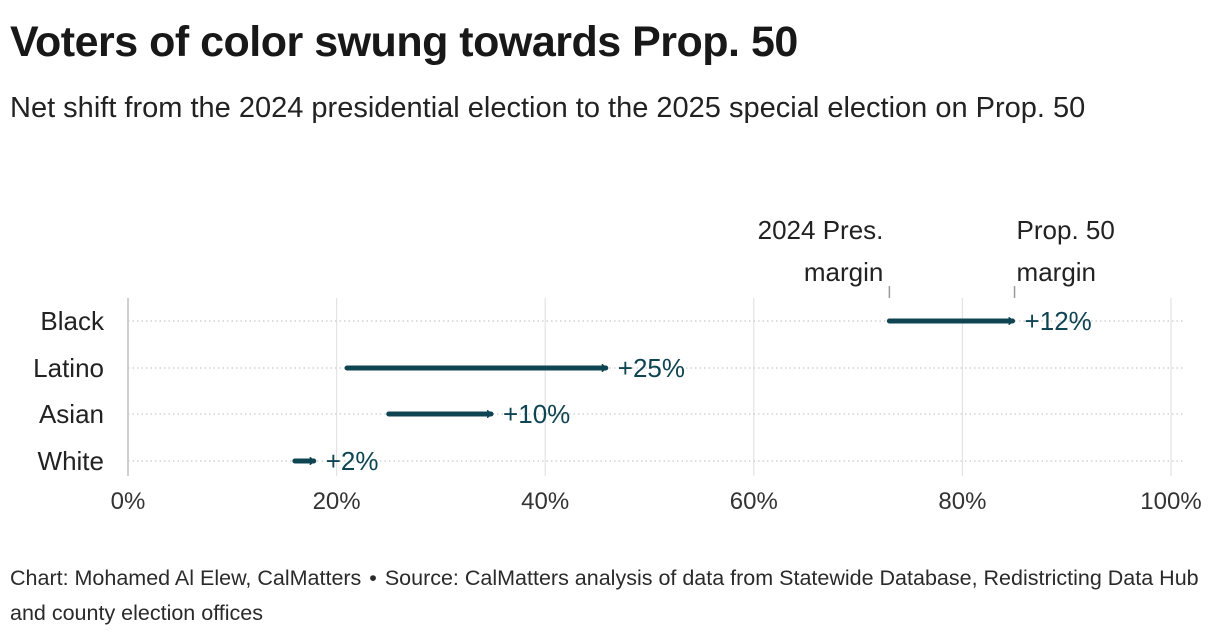 Image resolution: width=1220 pixels, height=644 pixels. I want to click on category-label: White, so click(71, 461).